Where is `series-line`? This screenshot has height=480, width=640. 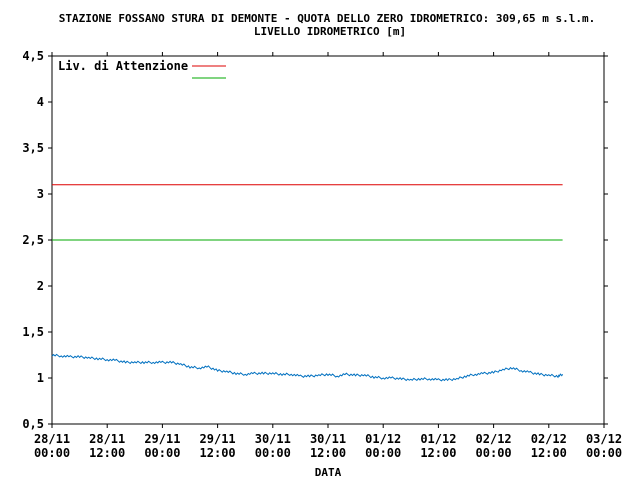 series-line is located at coordinates (307, 367).